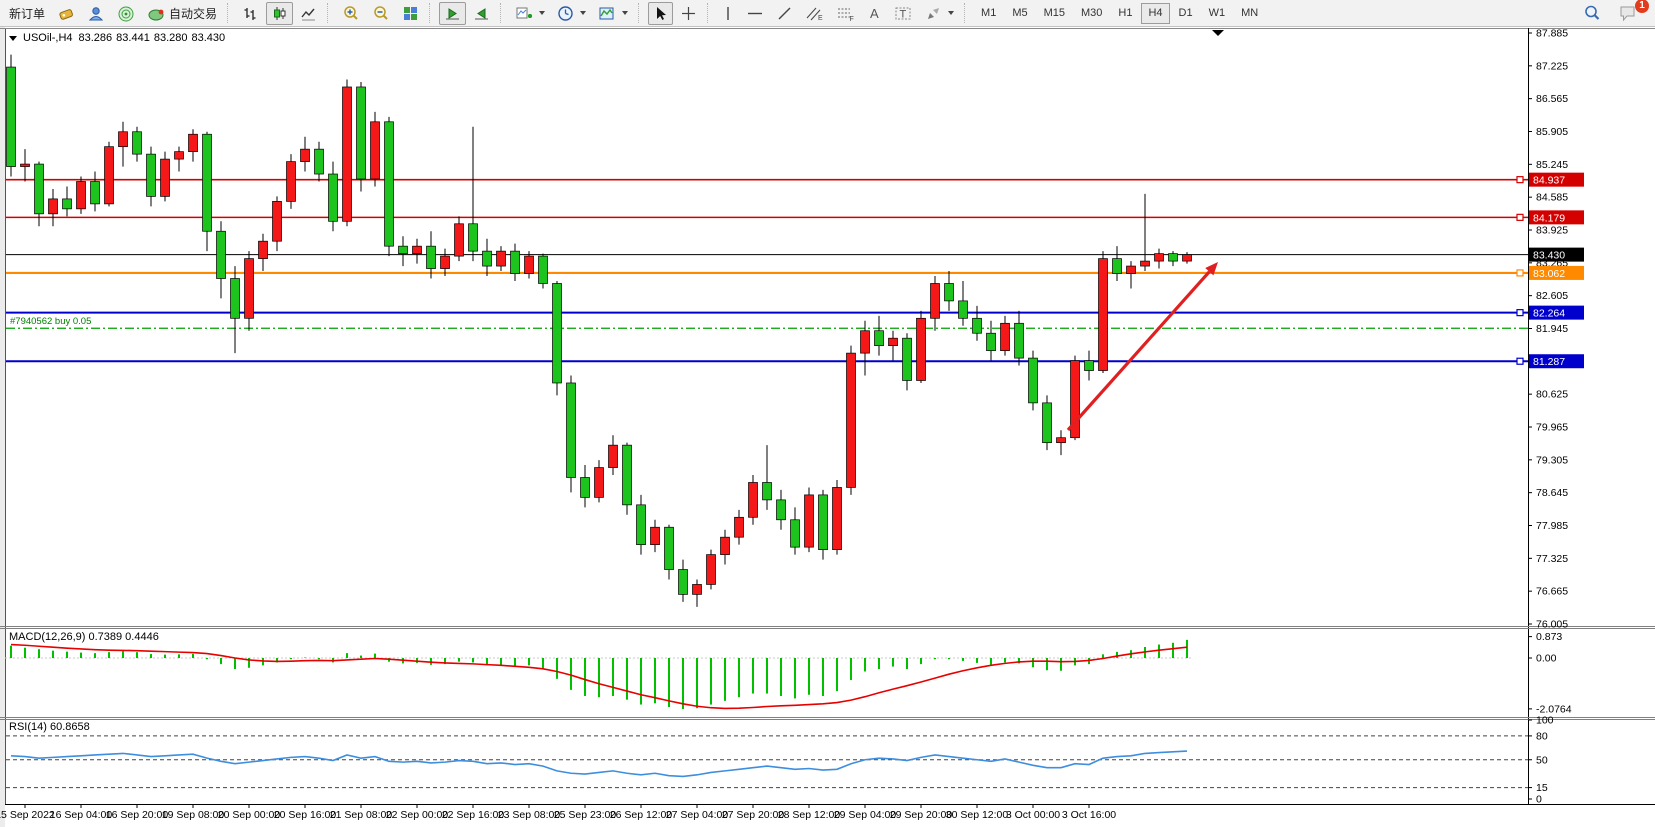 This screenshot has width=1655, height=827. What do you see at coordinates (1089, 815) in the screenshot?
I see `svg-text: 3 Oct 16:00` at bounding box center [1089, 815].